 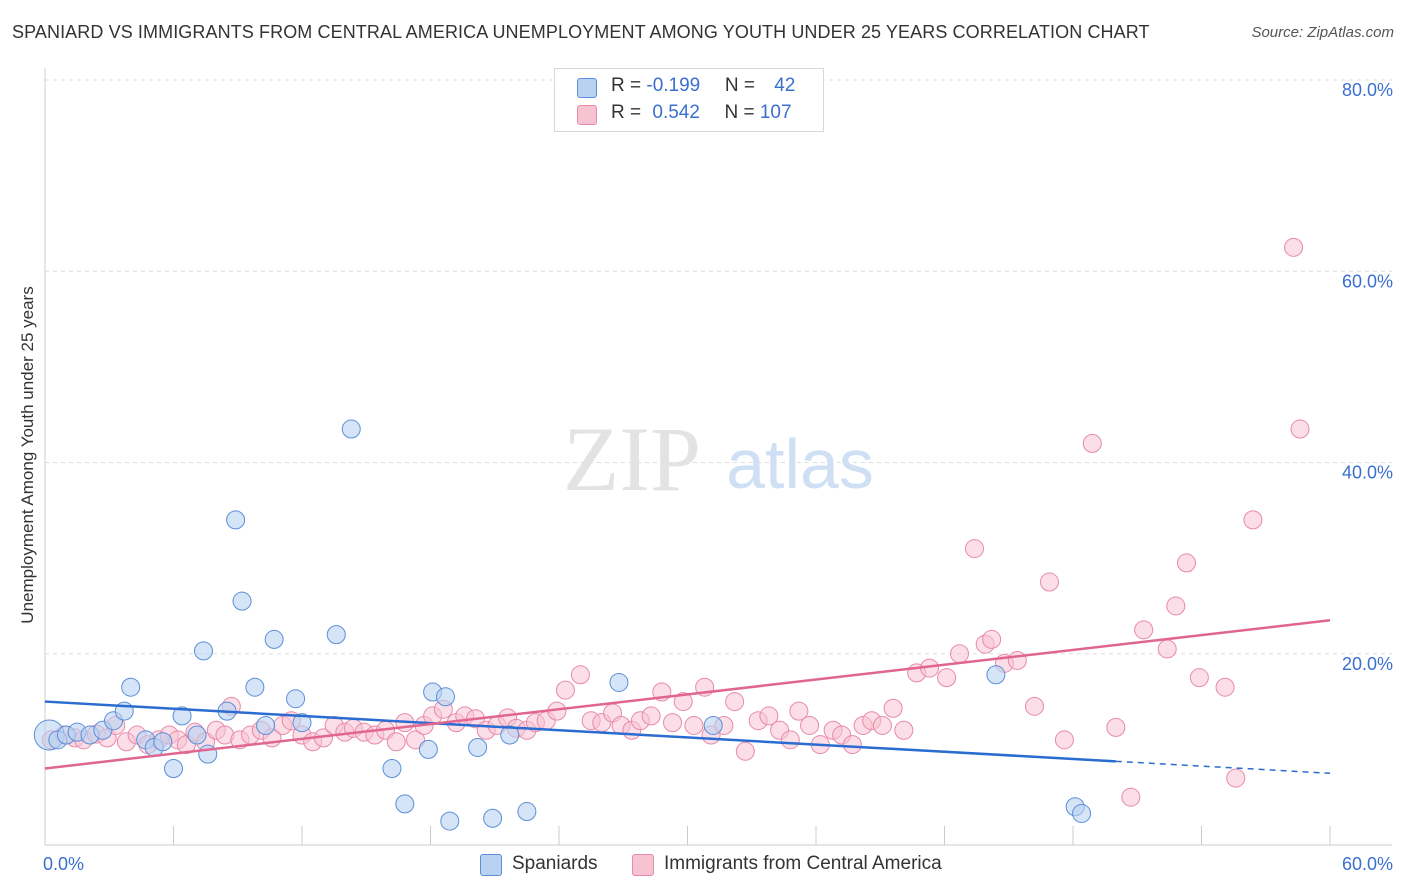 I want to click on y-axis-label: Unemployment Among Youth under 25 years, so click(x=27, y=455).